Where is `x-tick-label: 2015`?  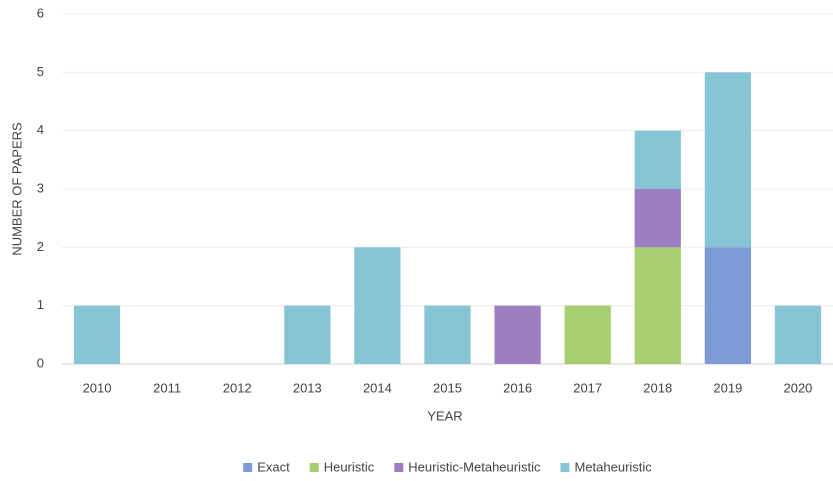 x-tick-label: 2015 is located at coordinates (447, 387).